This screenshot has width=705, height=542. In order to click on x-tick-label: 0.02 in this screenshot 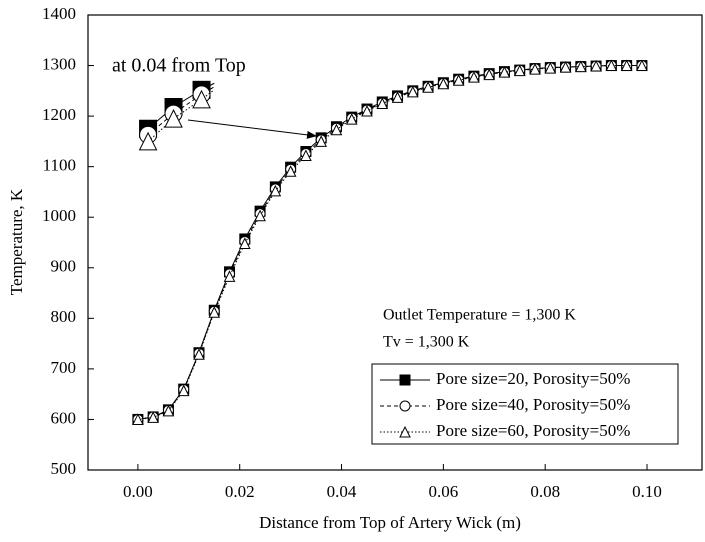, I will do `click(240, 491)`.